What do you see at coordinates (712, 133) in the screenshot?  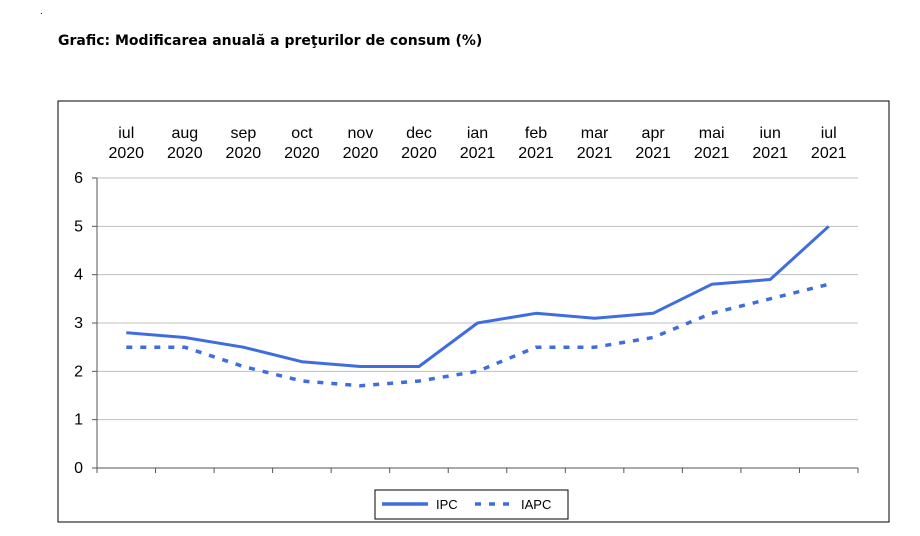 I see `x-tick-label-month: mai` at bounding box center [712, 133].